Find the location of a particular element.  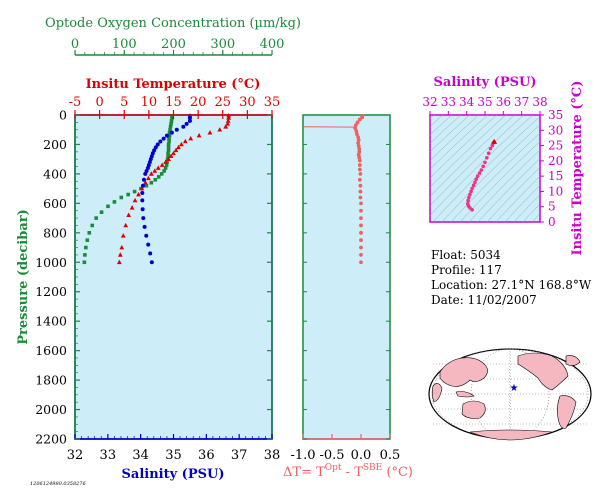

world-map: ★ is located at coordinates (510, 394).